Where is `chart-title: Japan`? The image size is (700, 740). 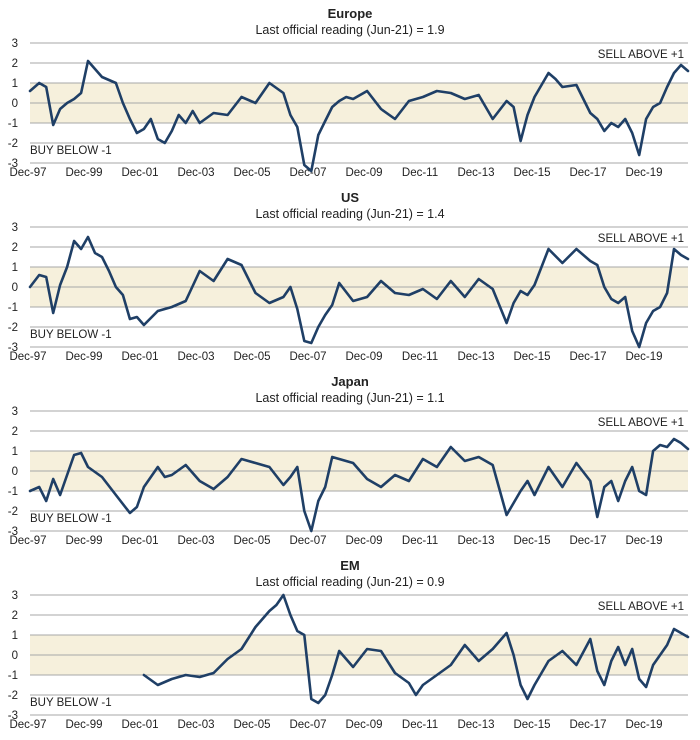
chart-title: Japan is located at coordinates (350, 381).